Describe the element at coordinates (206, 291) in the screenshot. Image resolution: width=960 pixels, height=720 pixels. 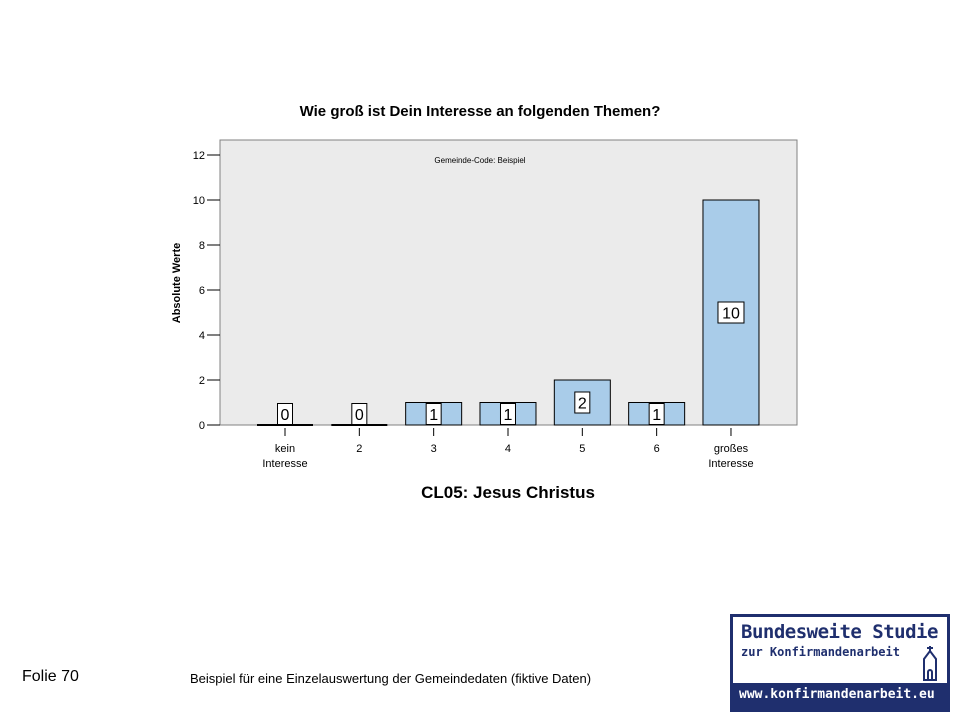
I see `y-axis: 0 2 4 6 8 10 12` at that location.